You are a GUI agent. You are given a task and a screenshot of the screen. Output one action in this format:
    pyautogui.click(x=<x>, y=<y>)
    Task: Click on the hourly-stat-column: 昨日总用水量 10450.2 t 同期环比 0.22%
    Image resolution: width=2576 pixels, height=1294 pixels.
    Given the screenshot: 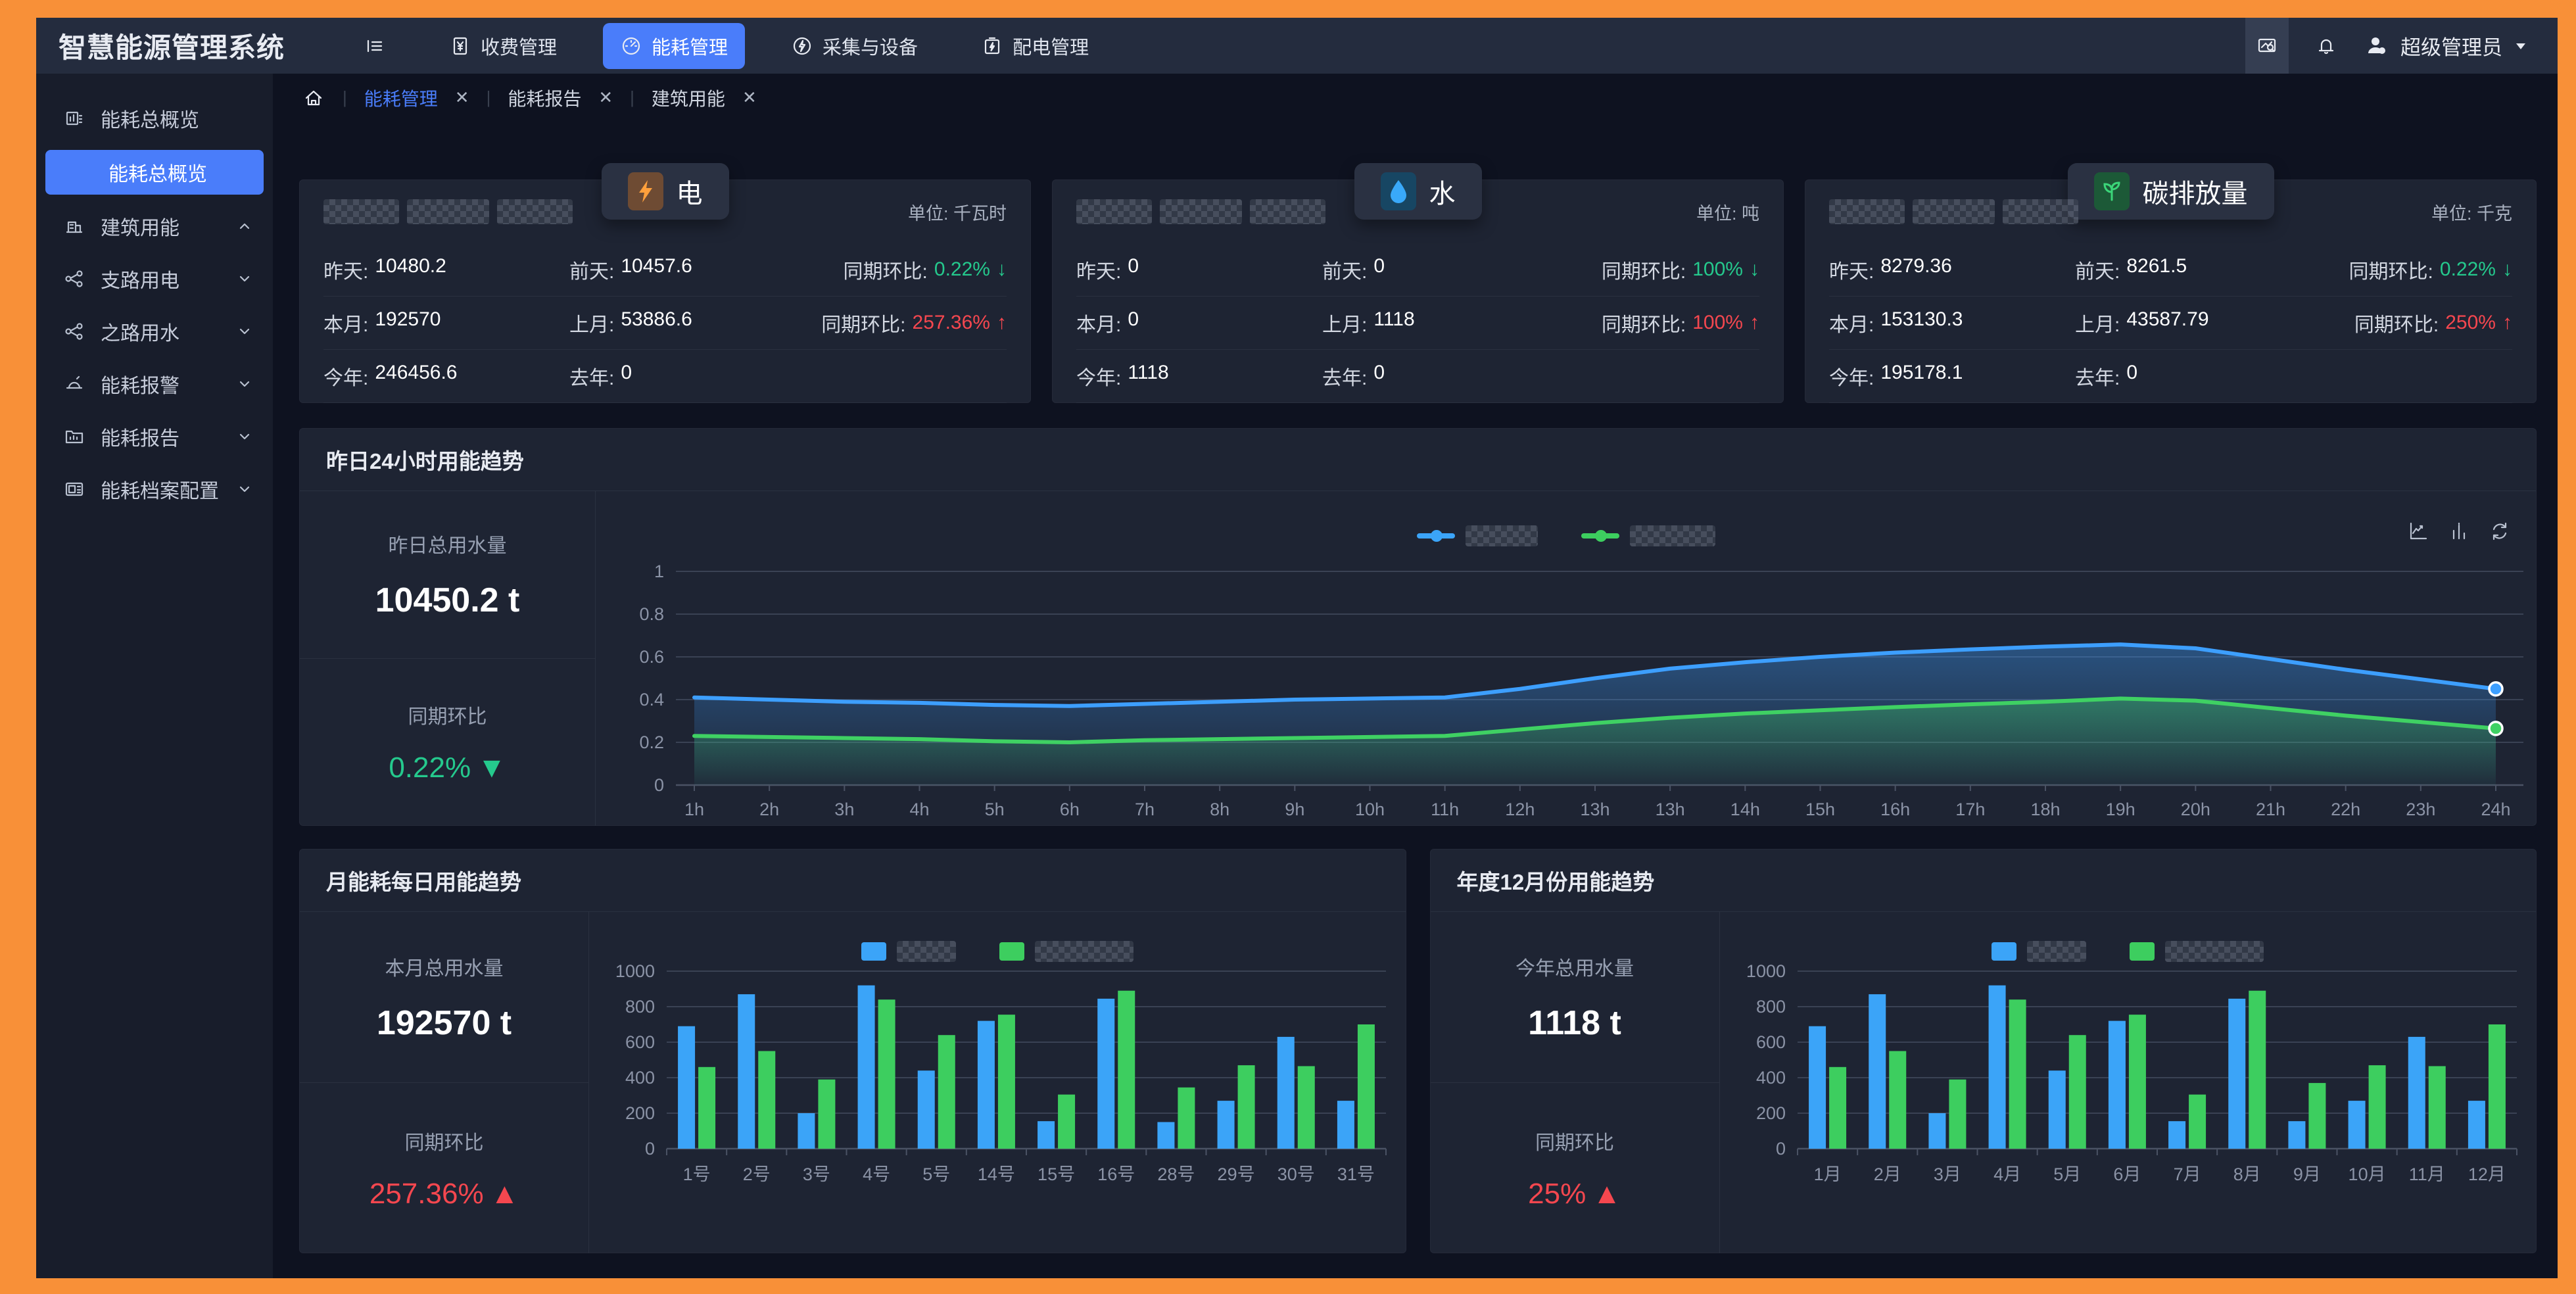 What is the action you would take?
    pyautogui.click(x=448, y=658)
    